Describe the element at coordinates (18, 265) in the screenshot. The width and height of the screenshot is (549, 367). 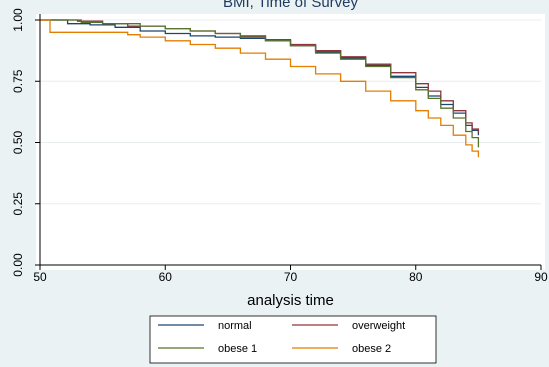
I see `y-tick-label: 0.00` at that location.